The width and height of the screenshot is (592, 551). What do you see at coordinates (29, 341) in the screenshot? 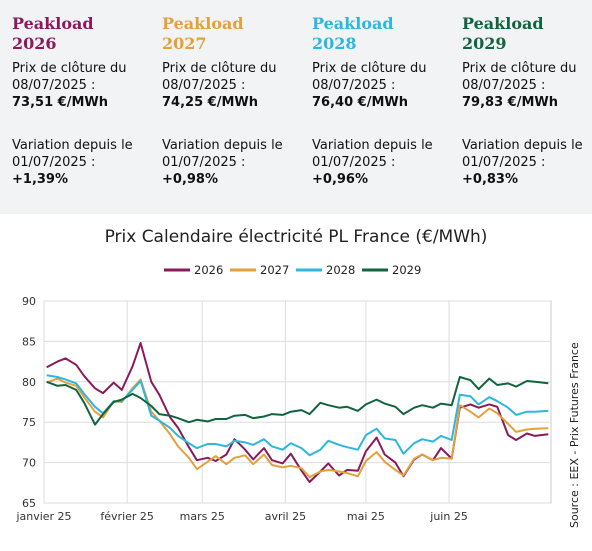
I see `y-tick-label: 85` at bounding box center [29, 341].